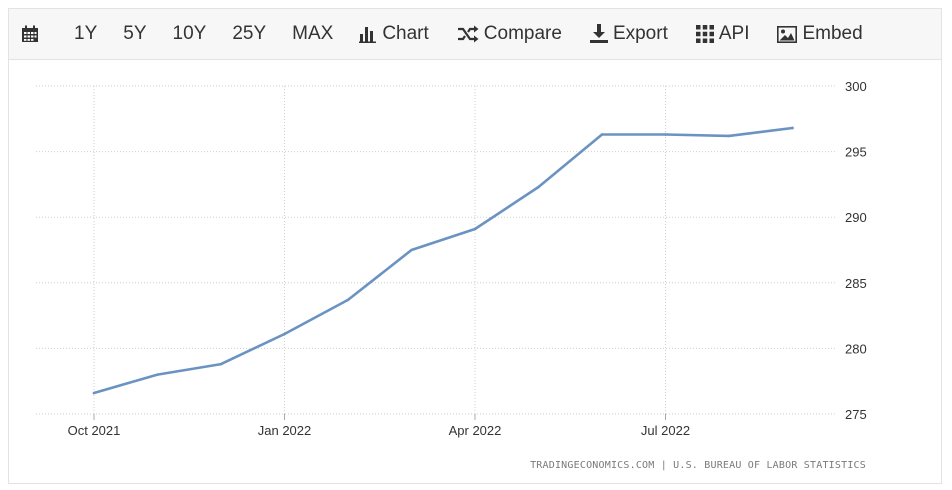  What do you see at coordinates (522, 33) in the screenshot?
I see `compare-label: Compare` at bounding box center [522, 33].